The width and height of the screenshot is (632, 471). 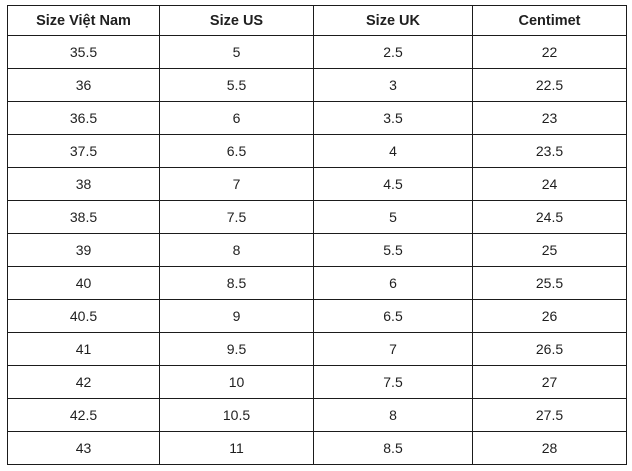 I want to click on table-row: 40.5 9 6.5 26, so click(x=317, y=316).